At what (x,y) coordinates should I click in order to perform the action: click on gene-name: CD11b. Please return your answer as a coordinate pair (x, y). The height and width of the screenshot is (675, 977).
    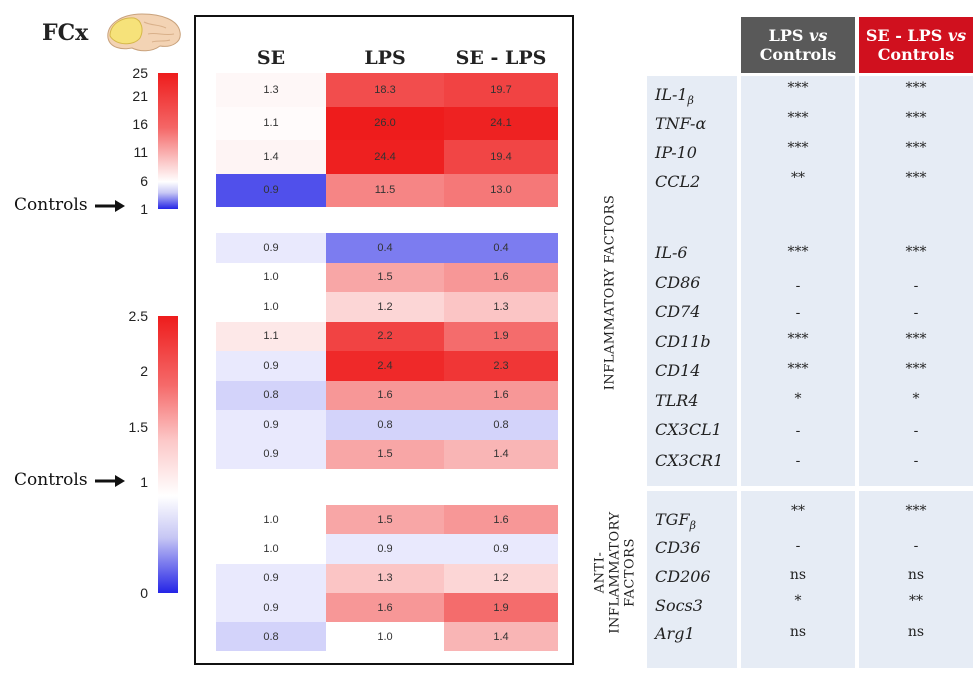
    Looking at the image, I should click on (683, 341).